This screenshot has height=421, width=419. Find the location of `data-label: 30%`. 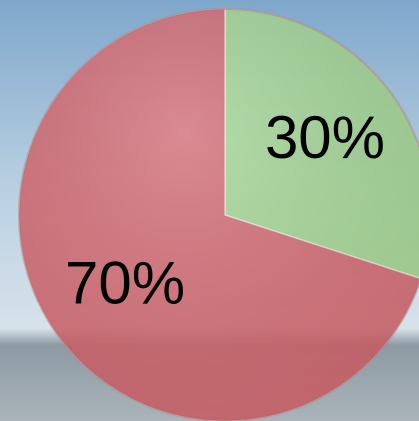

data-label: 30% is located at coordinates (325, 137).